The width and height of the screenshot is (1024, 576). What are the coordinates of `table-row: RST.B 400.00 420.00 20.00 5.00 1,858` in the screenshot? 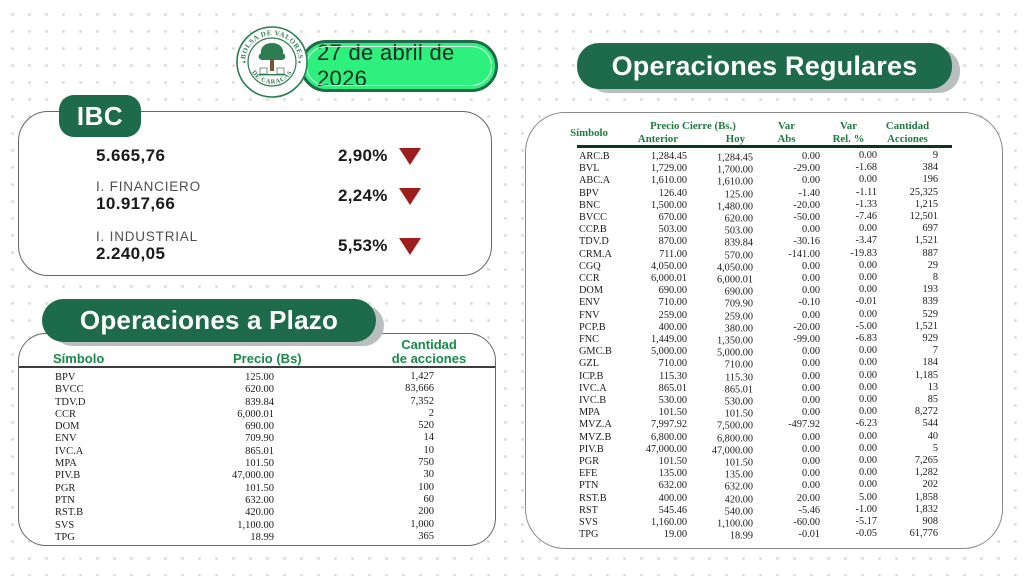 It's located at (745, 498).